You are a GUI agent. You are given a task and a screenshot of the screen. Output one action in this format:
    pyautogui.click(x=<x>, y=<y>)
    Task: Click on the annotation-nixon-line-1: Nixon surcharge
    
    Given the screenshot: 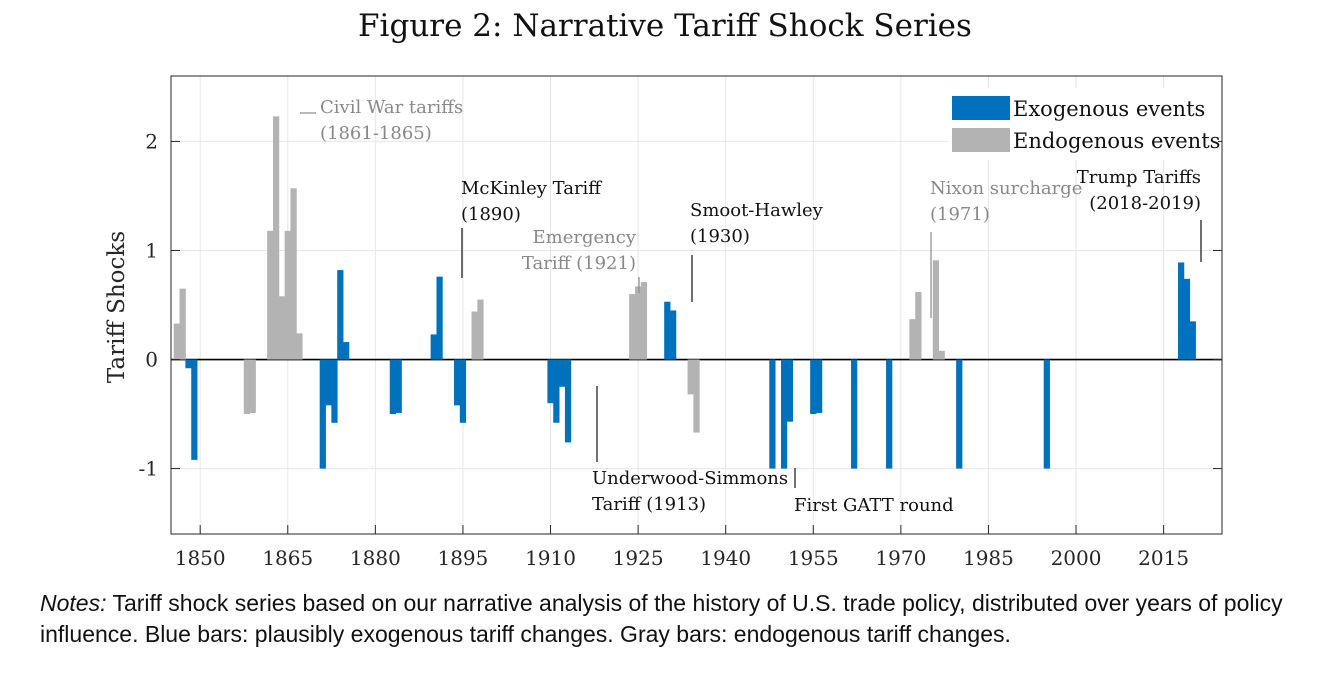 What is the action you would take?
    pyautogui.click(x=1006, y=188)
    